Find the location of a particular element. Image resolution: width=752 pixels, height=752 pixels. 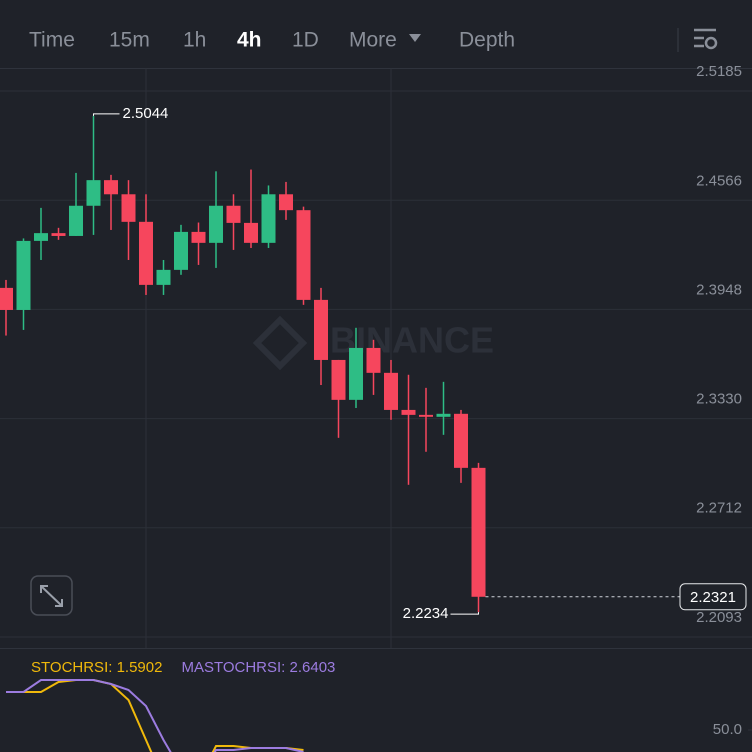

current-price: 2.2321 is located at coordinates (713, 597).